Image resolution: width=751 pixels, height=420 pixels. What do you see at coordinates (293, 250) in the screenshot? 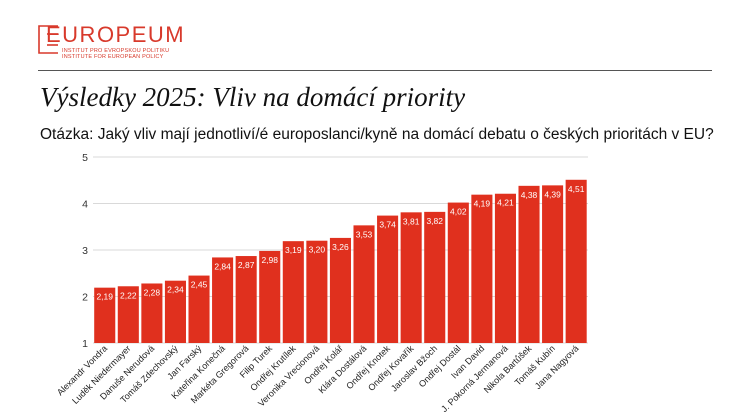
I see `bar-value-label: 3,19` at bounding box center [293, 250].